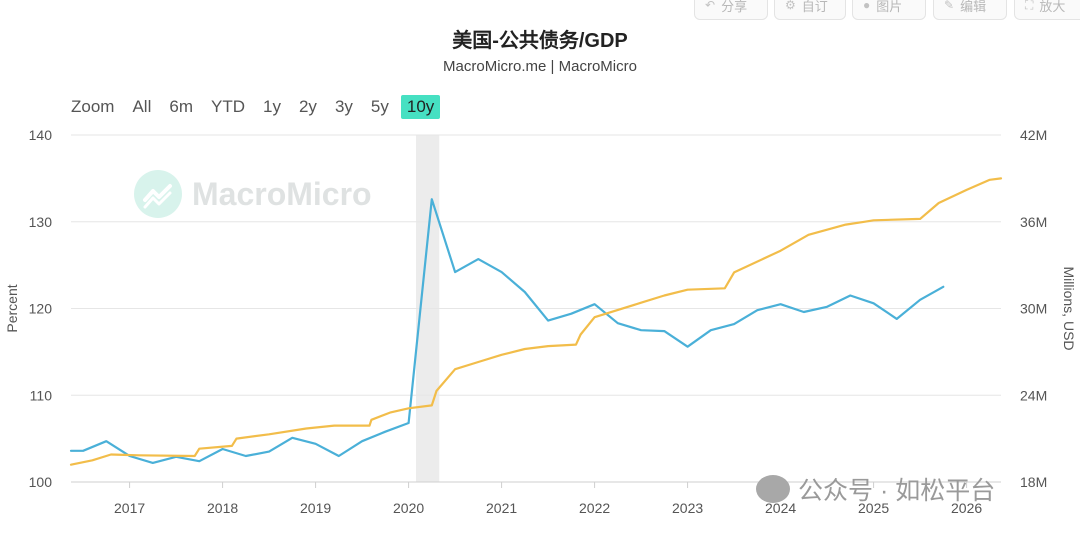 The image size is (1080, 533). Describe the element at coordinates (41, 135) in the screenshot. I see `y-left-tick-label: 140` at that location.